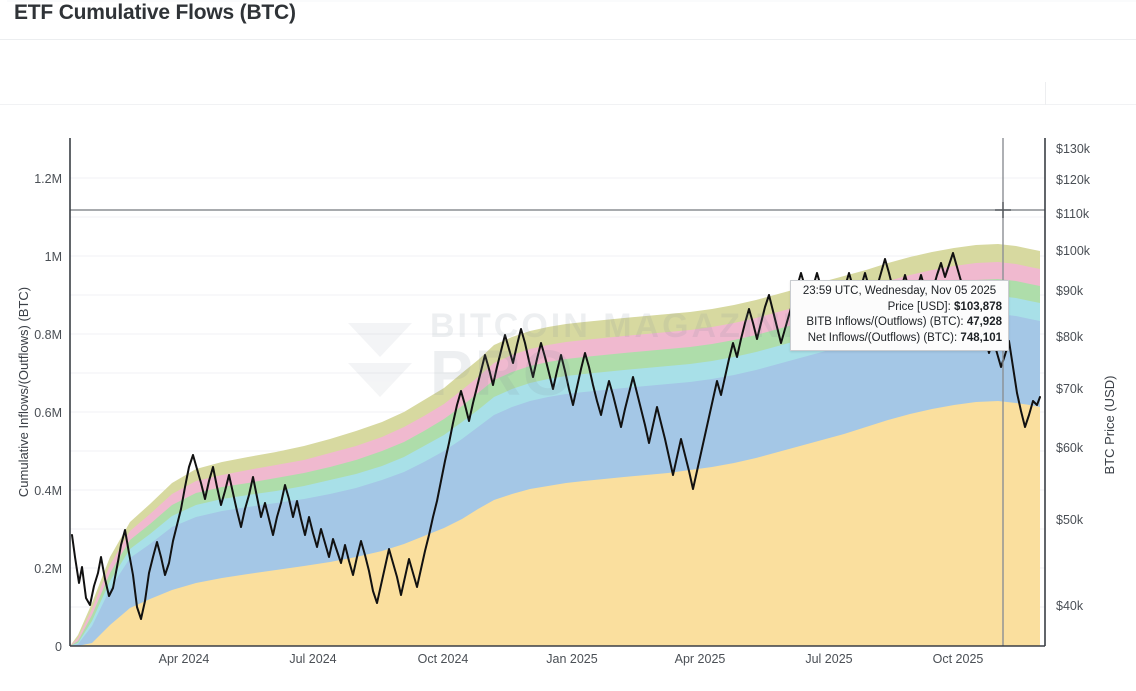  I want to click on tooltip-value-bitb: 47,928, so click(984, 322).